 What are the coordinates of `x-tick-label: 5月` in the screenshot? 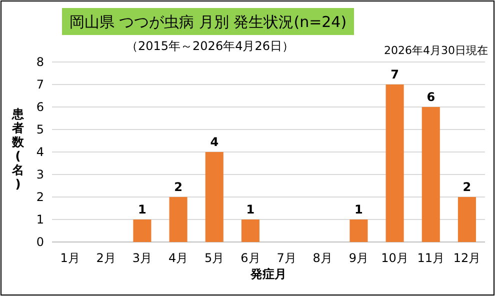 It's located at (214, 258).